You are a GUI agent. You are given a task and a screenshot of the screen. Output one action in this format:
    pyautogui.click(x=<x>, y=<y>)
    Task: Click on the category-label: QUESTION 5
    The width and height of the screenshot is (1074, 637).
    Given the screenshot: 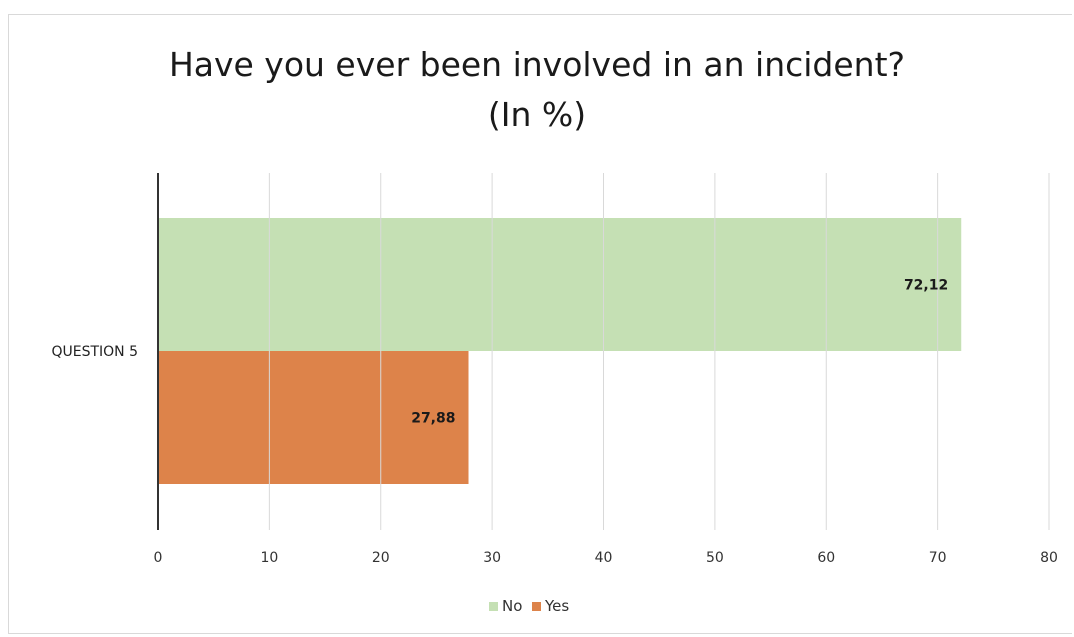 What is the action you would take?
    pyautogui.click(x=94, y=352)
    